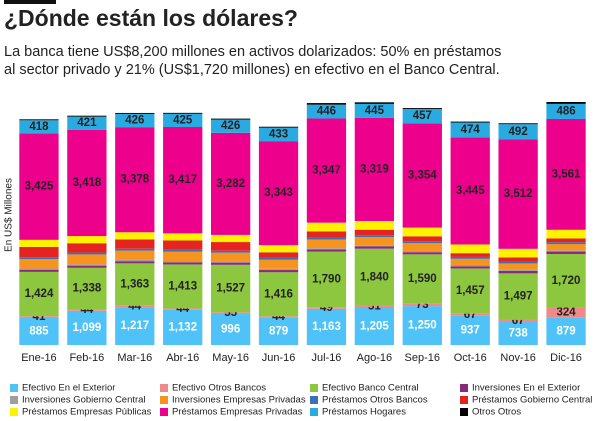  Describe the element at coordinates (30, 2) in the screenshot. I see `title-accent` at that location.